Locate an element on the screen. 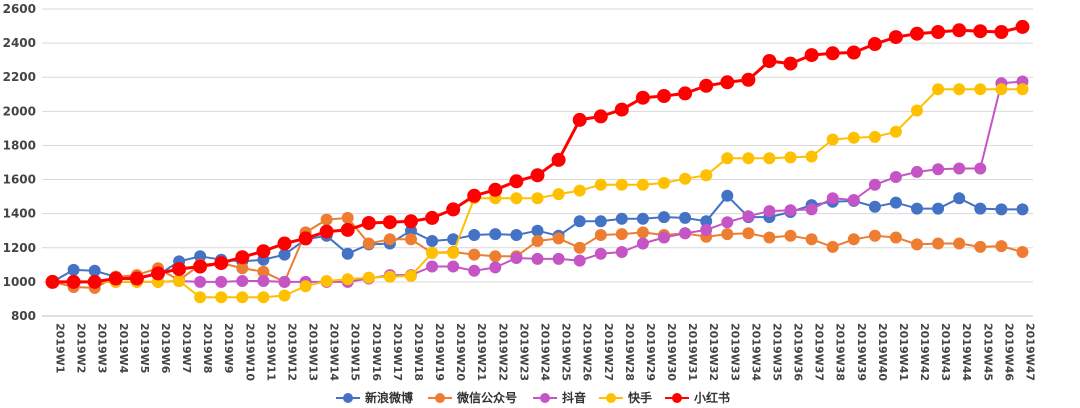 The width and height of the screenshot is (1080, 408). y-tick-label: 1000 is located at coordinates (19, 282).